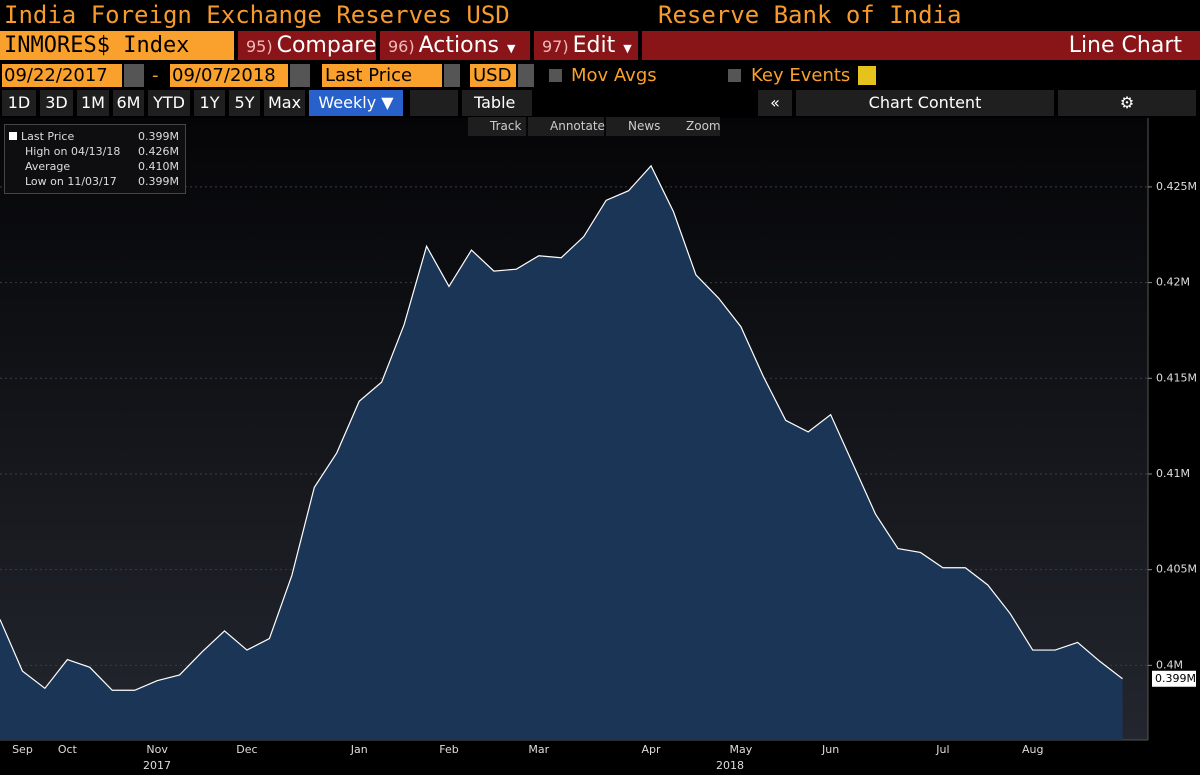 Image resolution: width=1200 pixels, height=775 pixels. What do you see at coordinates (62, 75) in the screenshot?
I see `start-date: 09/22/2017` at bounding box center [62, 75].